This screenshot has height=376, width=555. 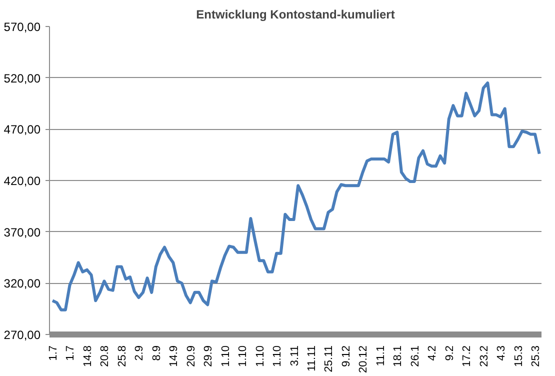 I want to click on x-tick-label: 3.11, so click(x=294, y=356).